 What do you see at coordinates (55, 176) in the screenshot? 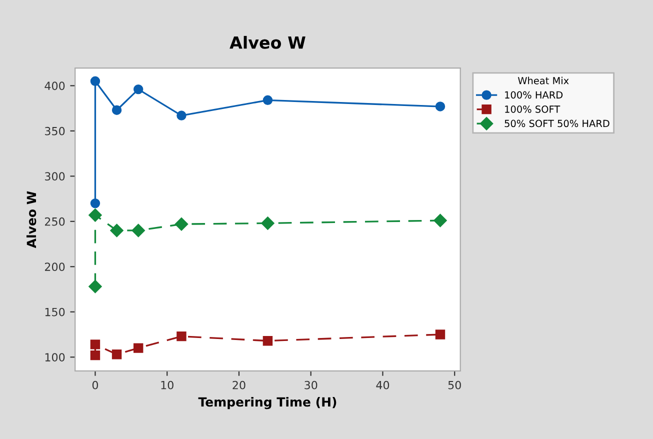
I see `y-tick-label: 300` at bounding box center [55, 176].